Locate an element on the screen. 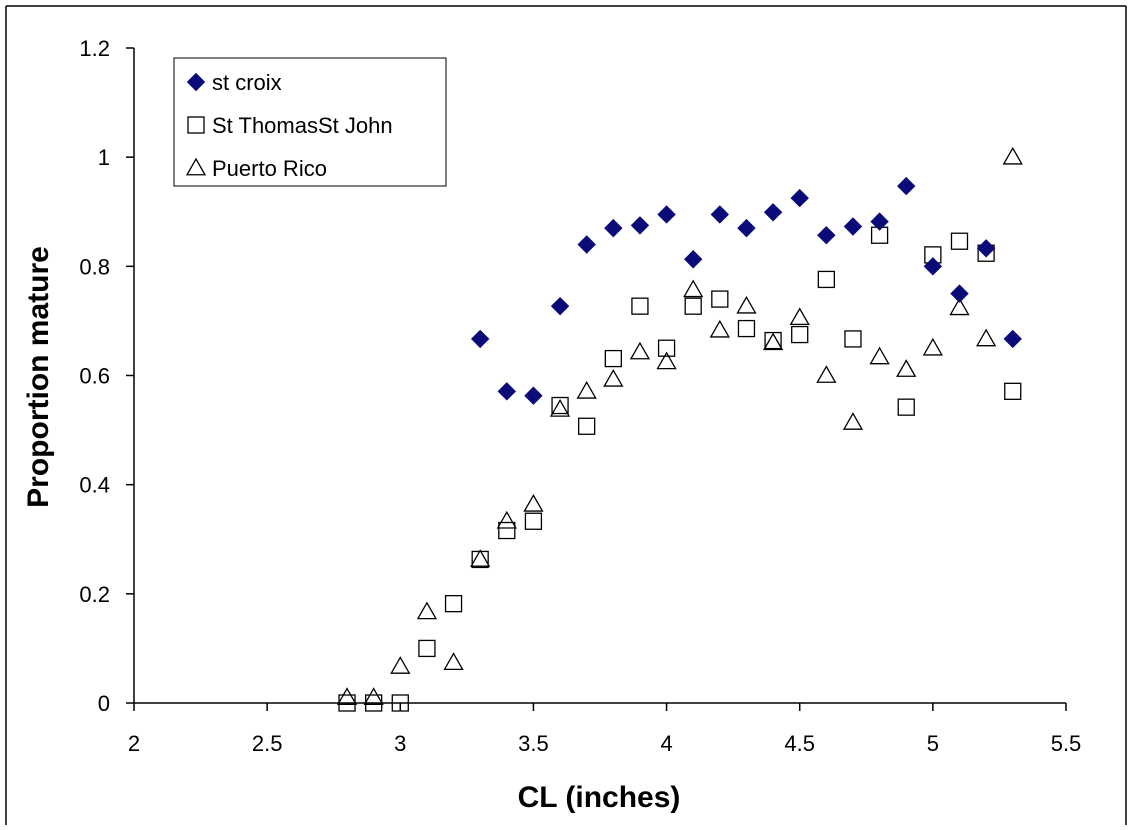  x-tick-label: 3.5 is located at coordinates (533, 743).